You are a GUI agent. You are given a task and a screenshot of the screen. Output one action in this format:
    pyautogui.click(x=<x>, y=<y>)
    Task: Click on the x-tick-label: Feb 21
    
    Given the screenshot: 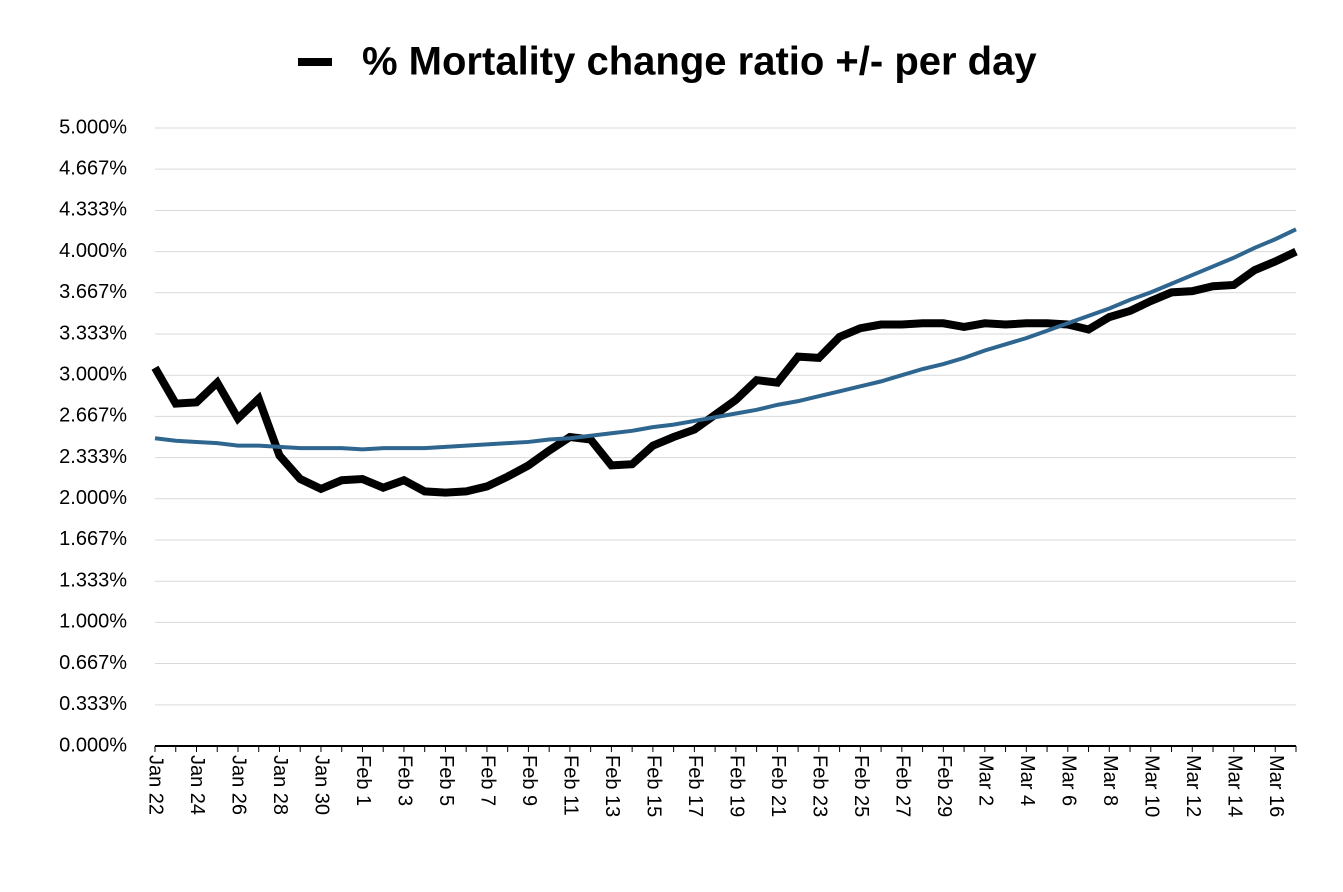 What is the action you would take?
    pyautogui.click(x=778, y=786)
    